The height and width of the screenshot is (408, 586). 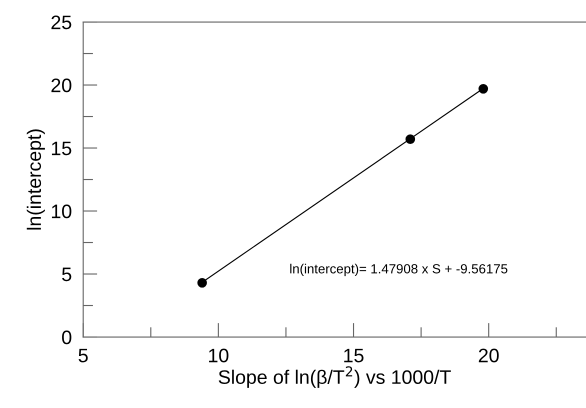 I want to click on y-tick-label: 5, so click(x=67, y=275).